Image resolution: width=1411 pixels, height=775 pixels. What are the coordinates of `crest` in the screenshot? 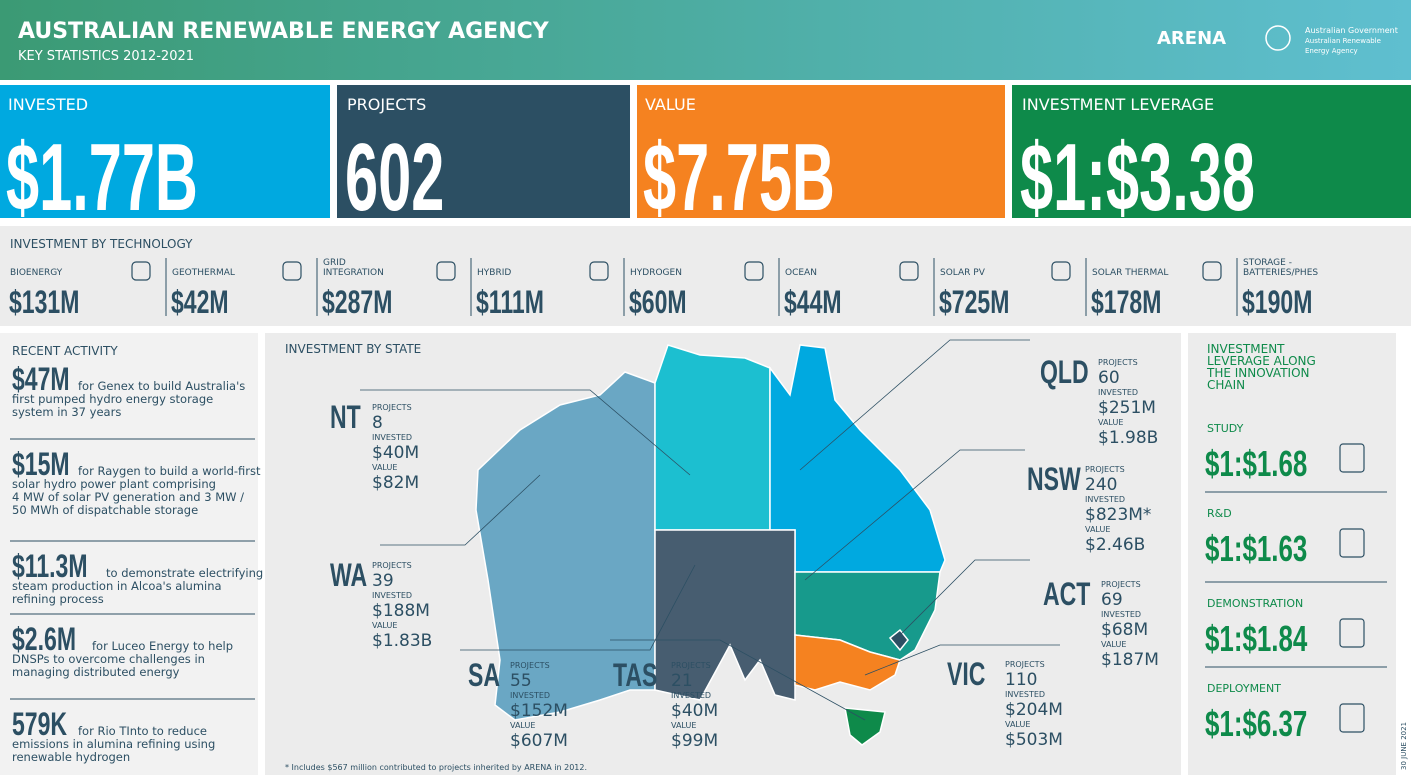 It's located at (1278, 38).